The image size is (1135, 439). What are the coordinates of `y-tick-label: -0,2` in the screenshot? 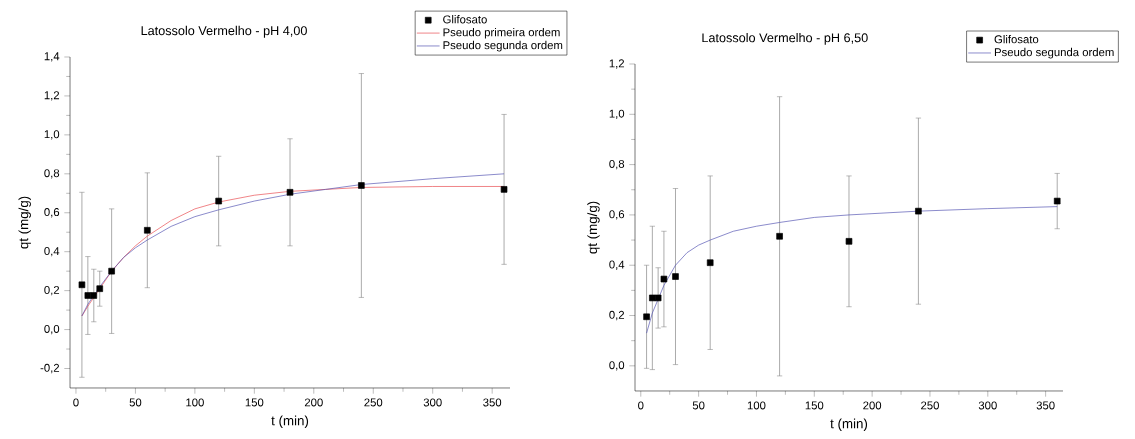 It's located at (50, 368).